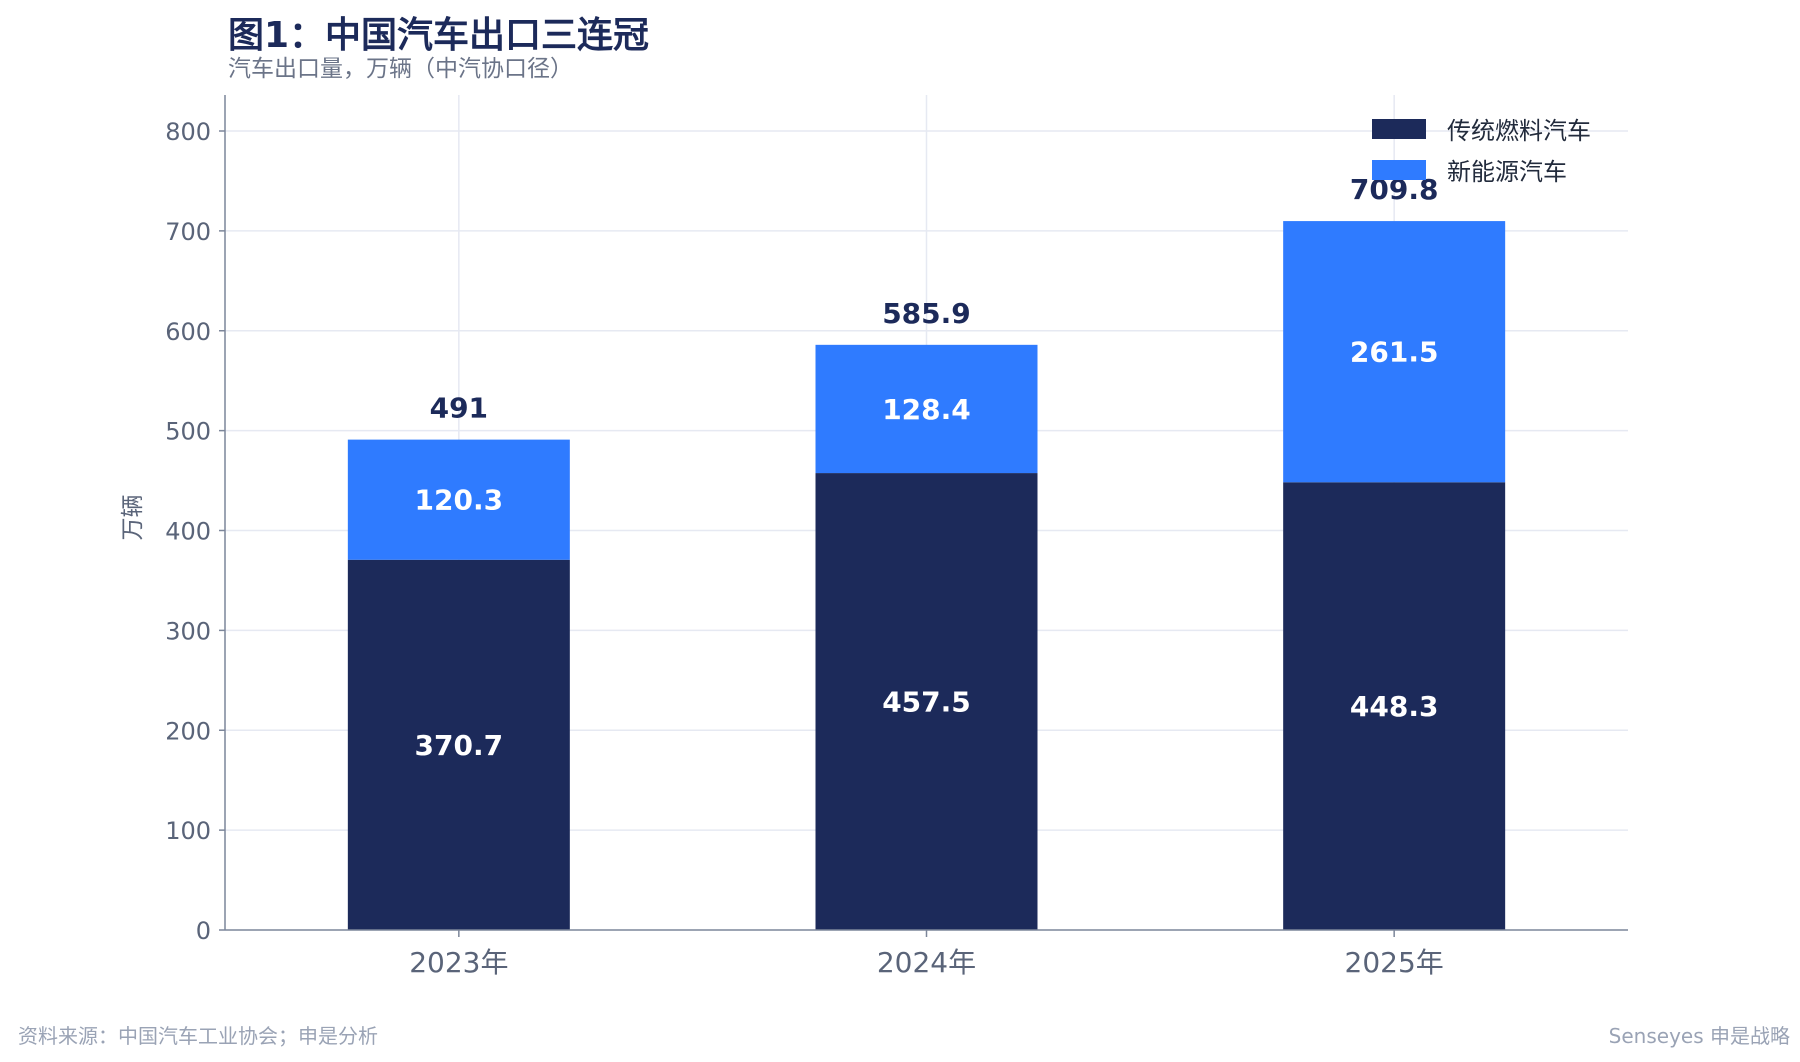 This screenshot has width=1800, height=1062. Describe the element at coordinates (188, 631) in the screenshot. I see `y-tick-label: 300` at that location.